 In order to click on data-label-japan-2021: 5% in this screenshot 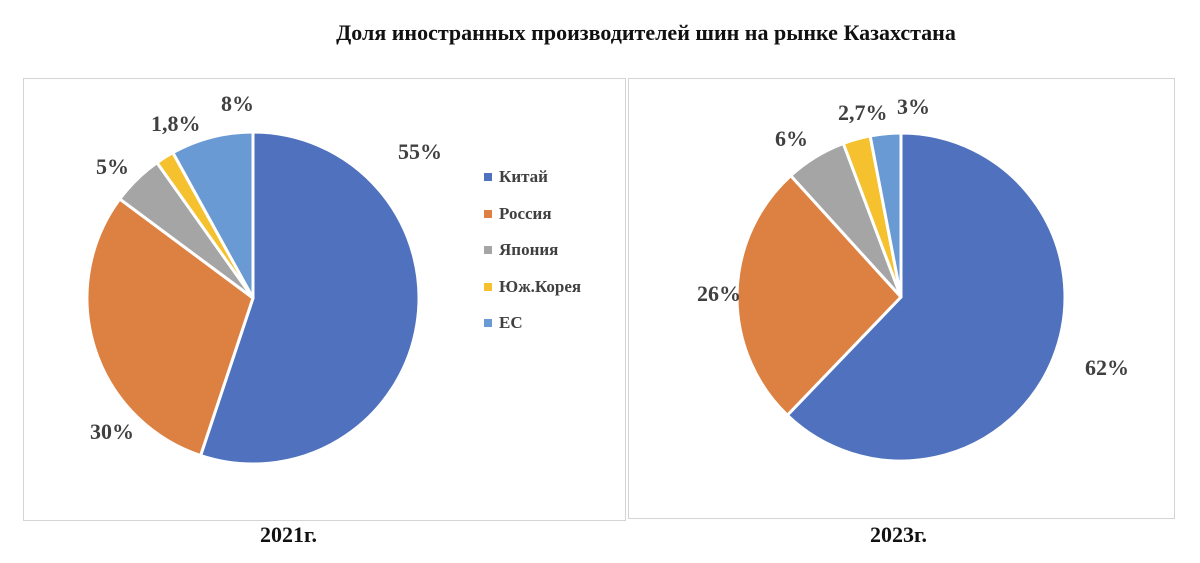, I will do `click(112, 166)`.